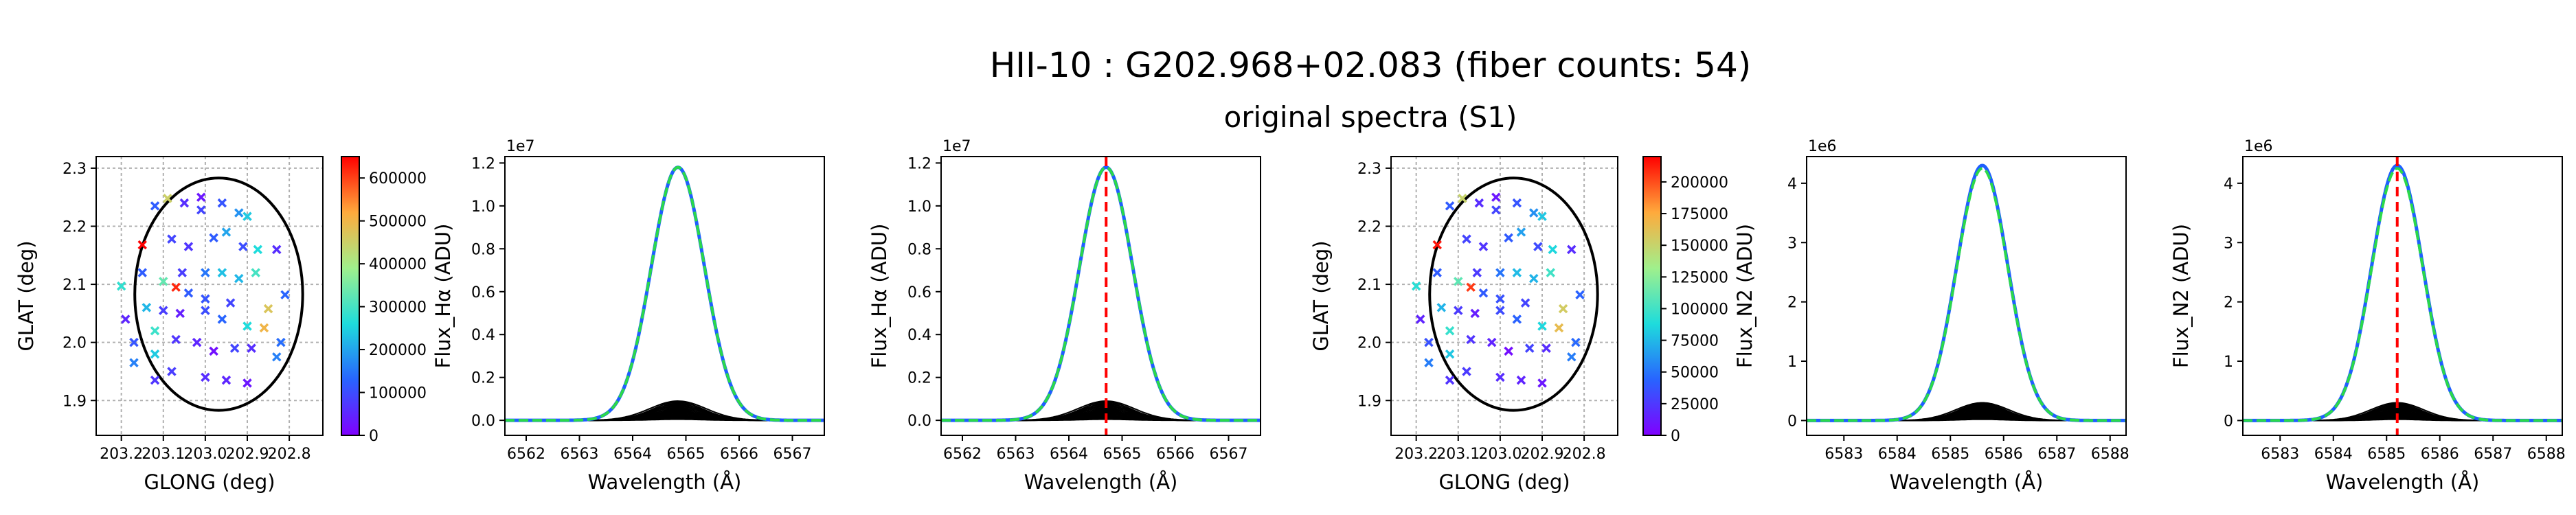  Describe the element at coordinates (1843, 454) in the screenshot. I see `x-tick-label: 6583` at that location.